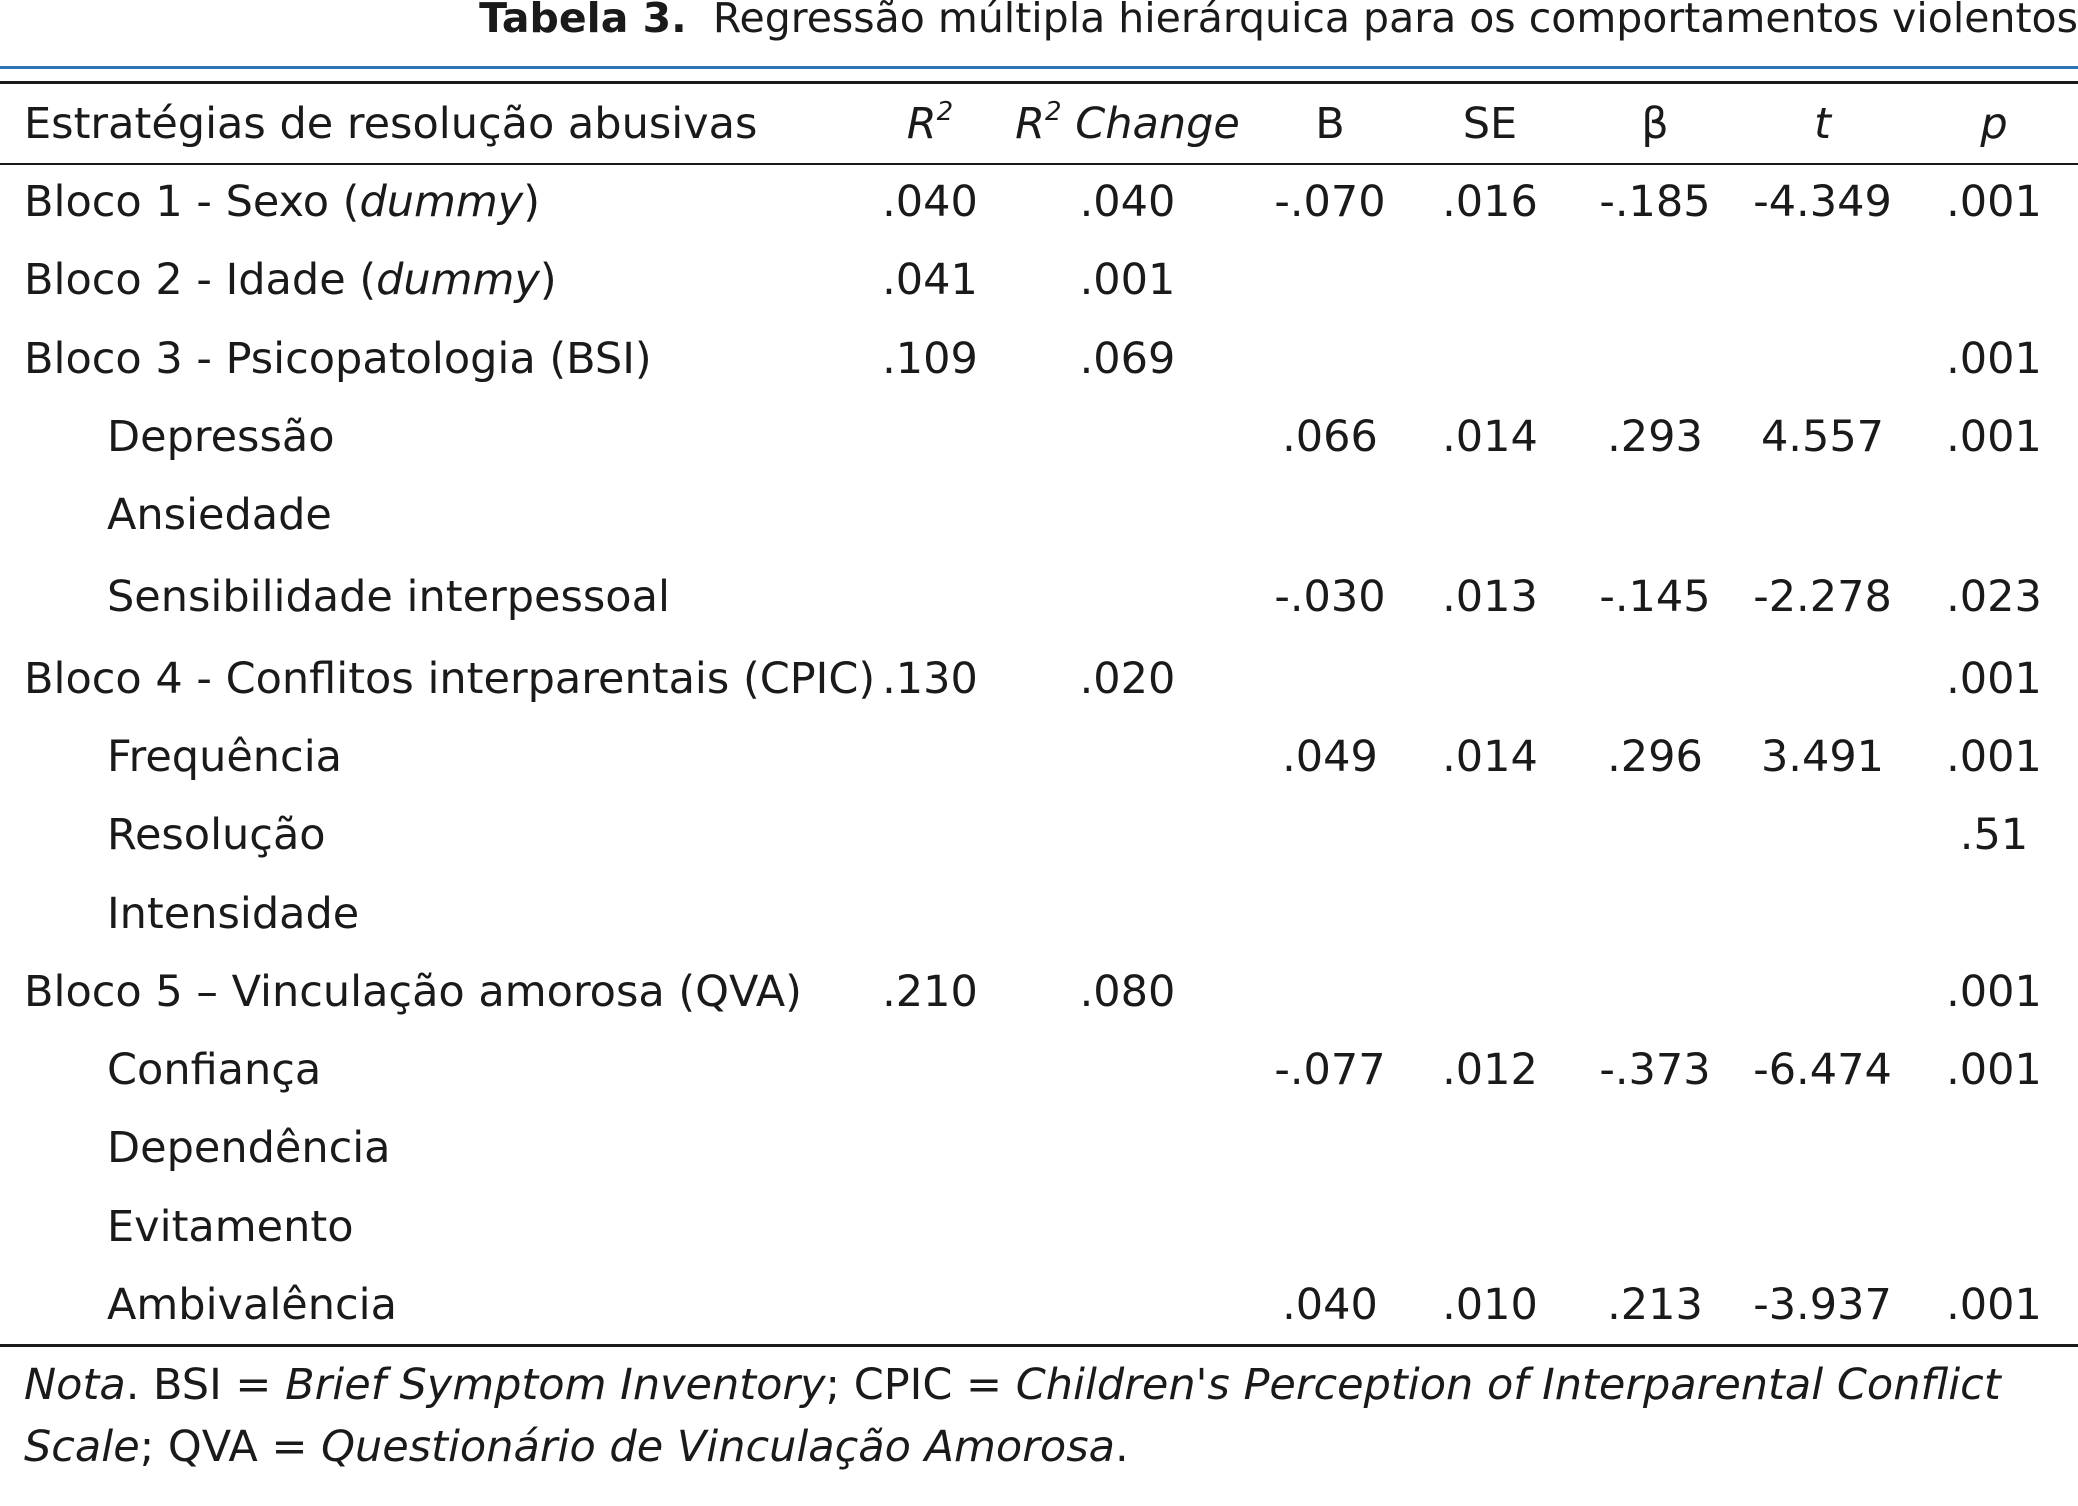  What do you see at coordinates (718, 1447) in the screenshot?
I see `note-qva: Questionário de Vinculação Amorosa` at bounding box center [718, 1447].